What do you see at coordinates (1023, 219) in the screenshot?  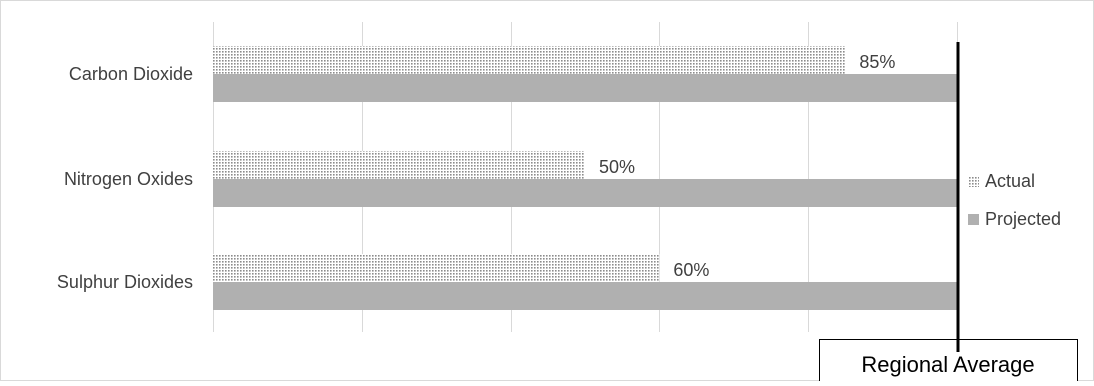 I see `legend-label-projected: Projected` at bounding box center [1023, 219].